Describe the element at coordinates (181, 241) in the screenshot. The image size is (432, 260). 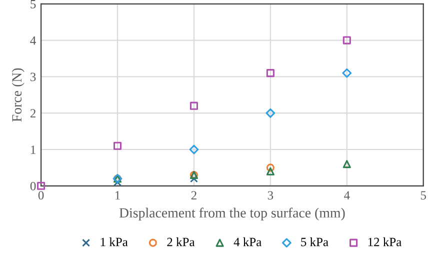
I see `legend-label: 2 kPa` at that location.